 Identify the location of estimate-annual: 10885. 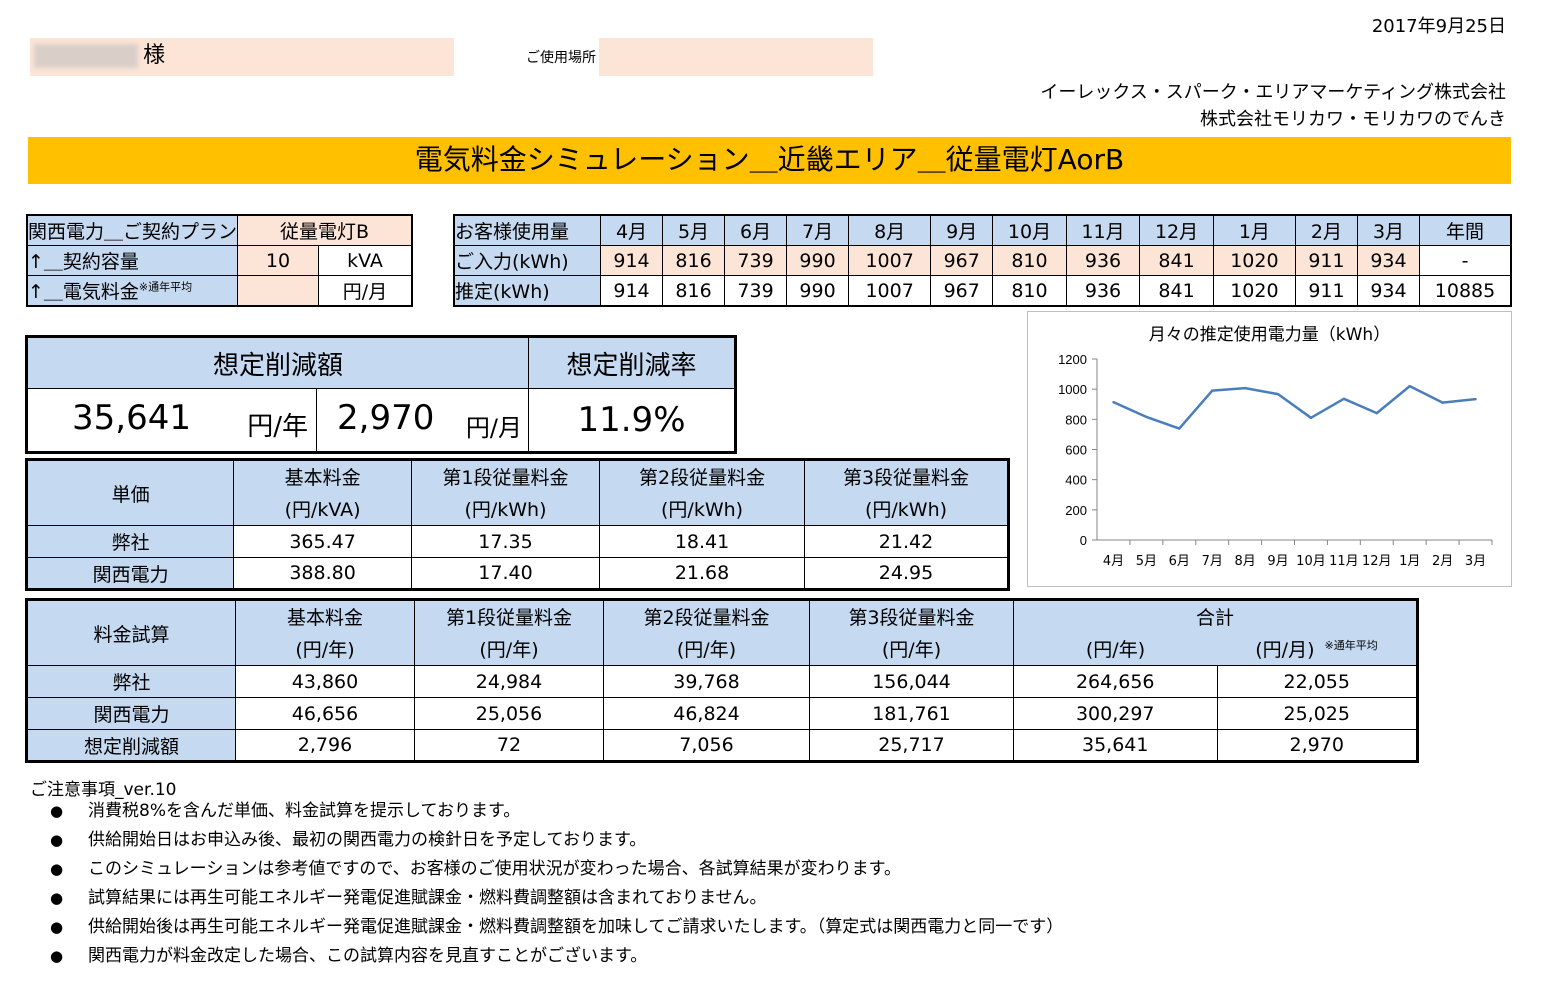
(1465, 291).